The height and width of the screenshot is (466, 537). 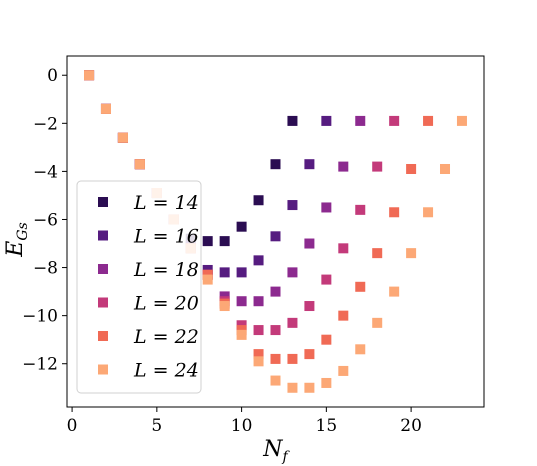 What do you see at coordinates (411, 426) in the screenshot?
I see `x-tick-label-4: 20` at bounding box center [411, 426].